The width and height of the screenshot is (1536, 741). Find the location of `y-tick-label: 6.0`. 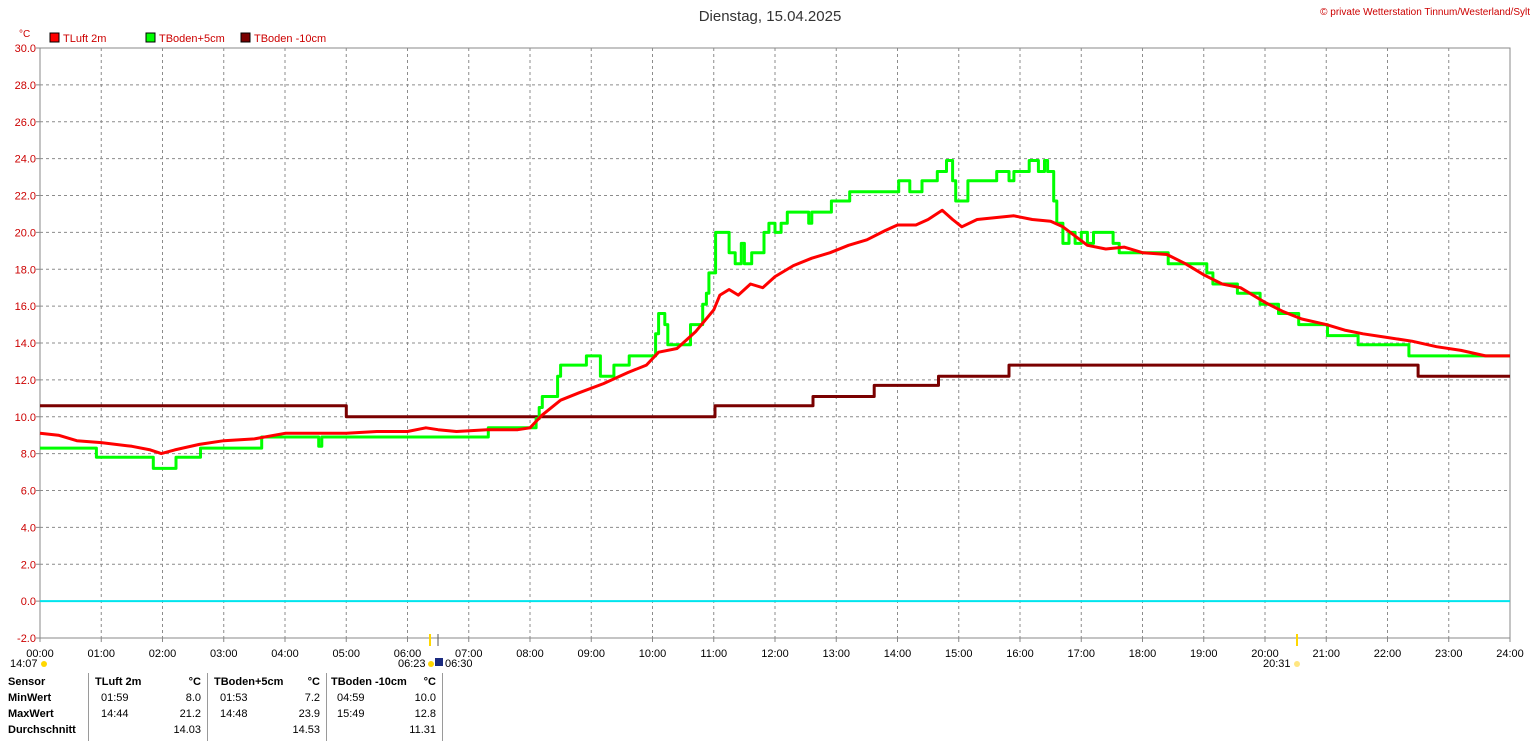

y-tick-label: 6.0 is located at coordinates (28, 492).